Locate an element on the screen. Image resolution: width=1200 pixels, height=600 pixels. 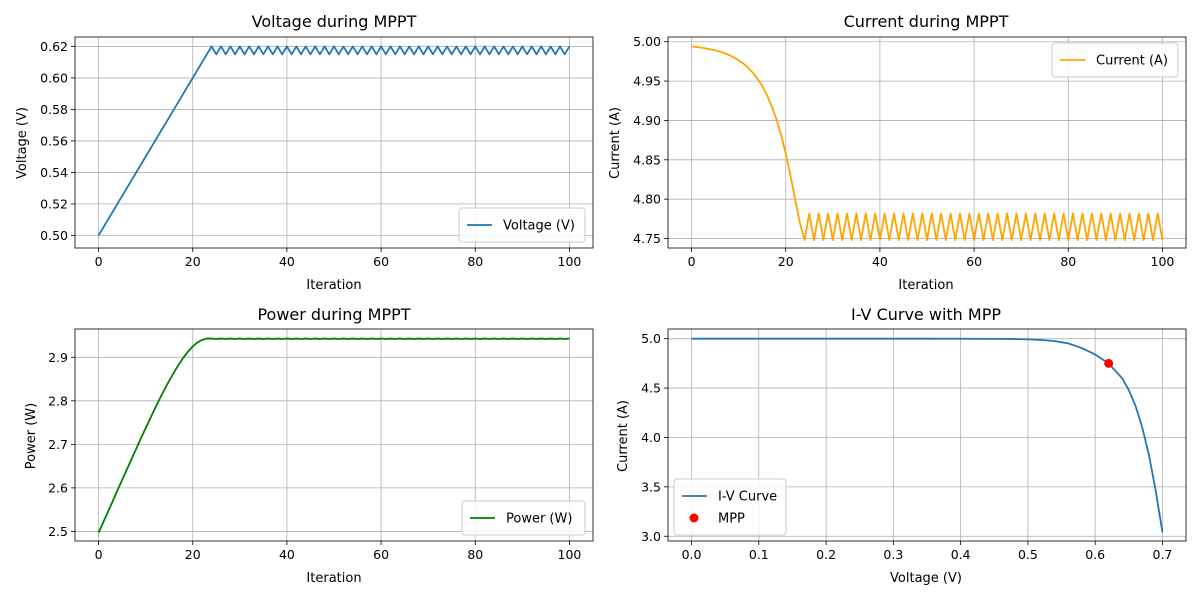
y-tick-label: 4.5 is located at coordinates (651, 388).